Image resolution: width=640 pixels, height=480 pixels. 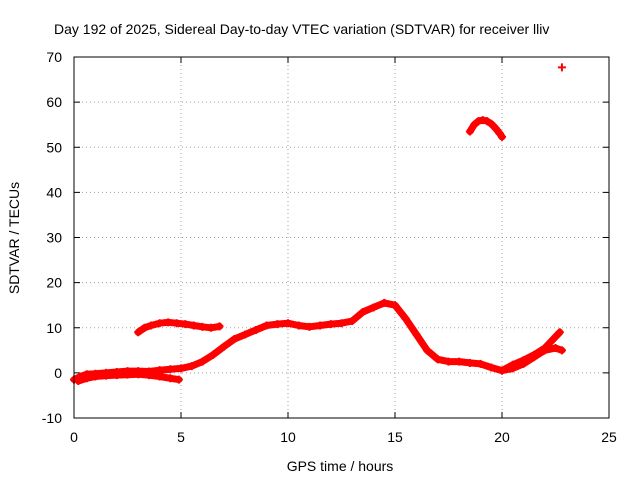 I want to click on y-tick-label: 70, so click(x=54, y=57).